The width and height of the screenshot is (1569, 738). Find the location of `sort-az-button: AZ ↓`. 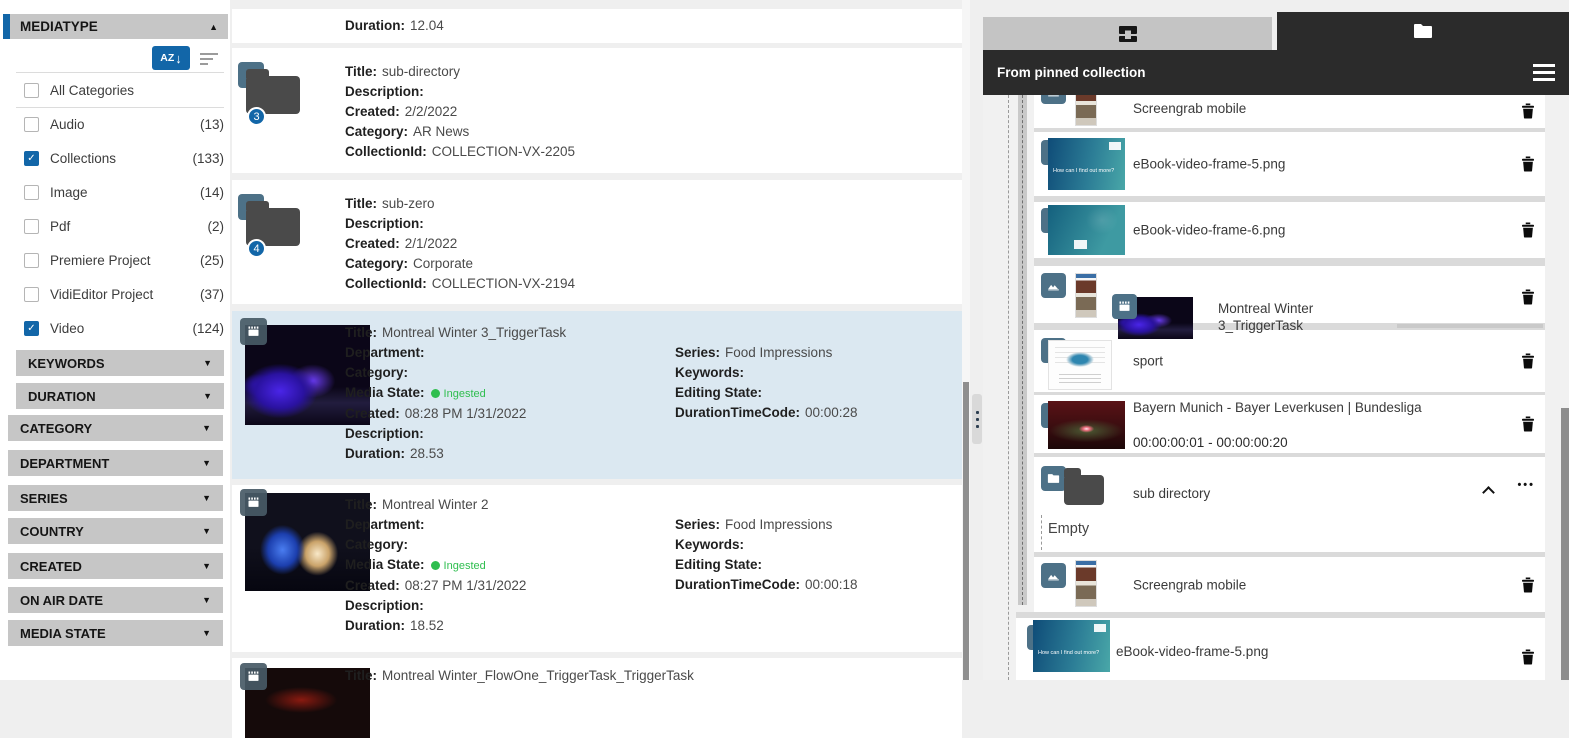

sort-az-button: AZ ↓ is located at coordinates (171, 58).